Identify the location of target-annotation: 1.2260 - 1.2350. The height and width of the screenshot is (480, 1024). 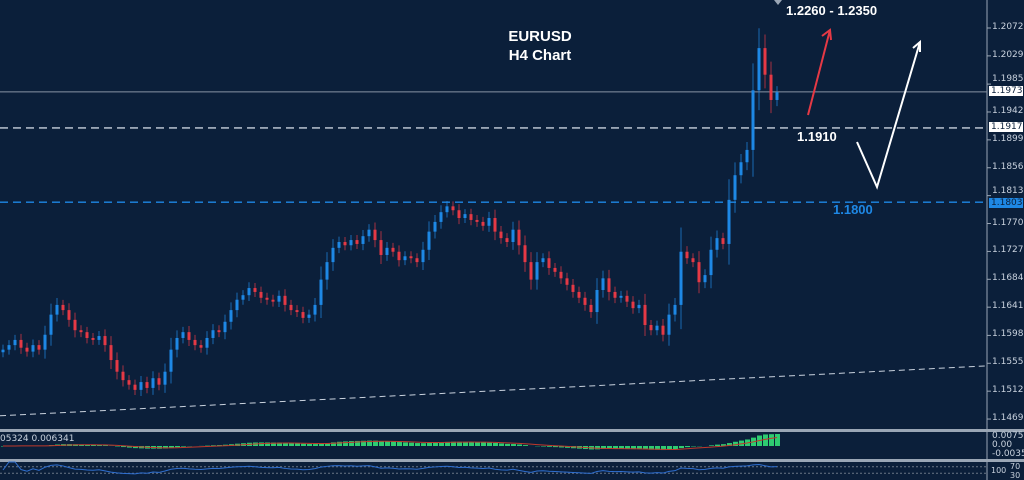
(832, 10).